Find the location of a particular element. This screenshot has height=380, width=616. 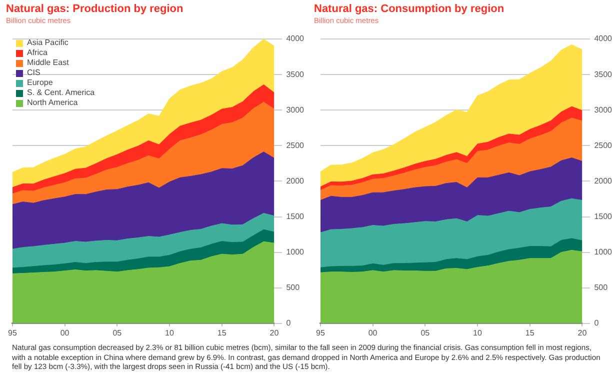

legend-label: Middle East is located at coordinates (48, 63).